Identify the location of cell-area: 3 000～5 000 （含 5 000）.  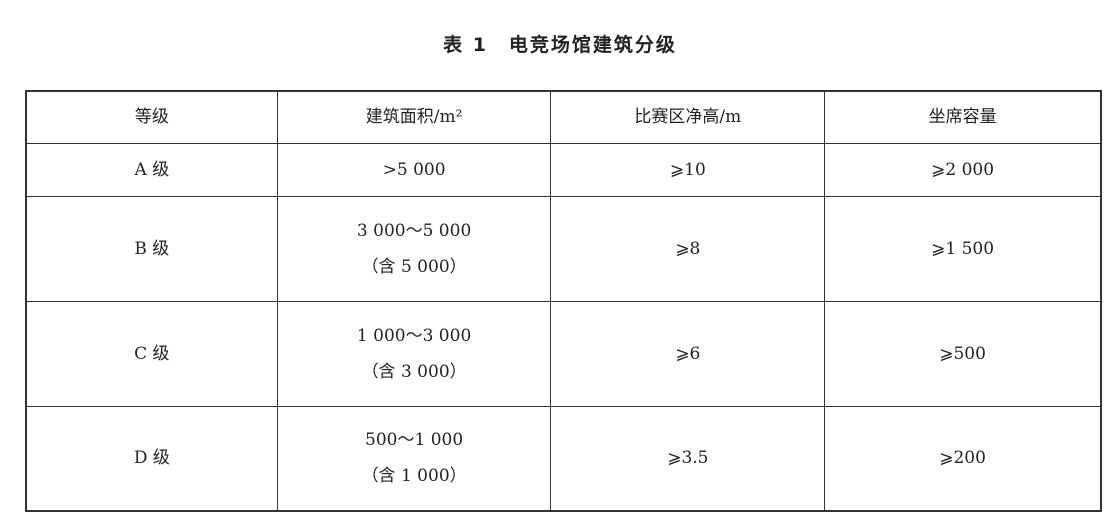
(414, 248).